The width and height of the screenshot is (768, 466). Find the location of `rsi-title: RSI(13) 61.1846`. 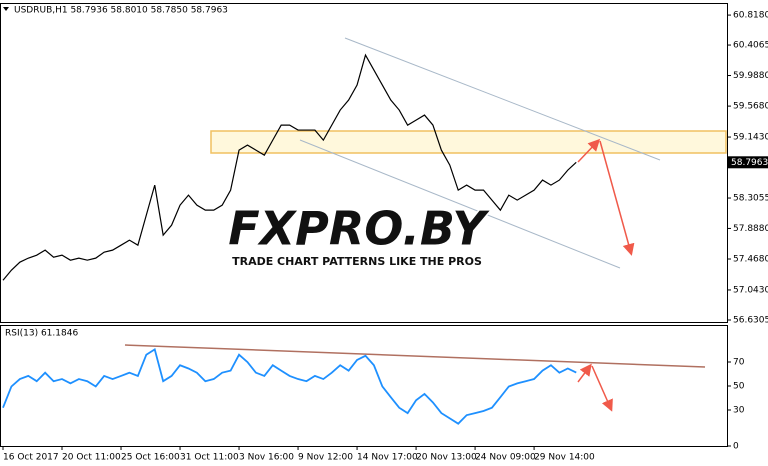

rsi-title: RSI(13) 61.1846 is located at coordinates (41, 334).